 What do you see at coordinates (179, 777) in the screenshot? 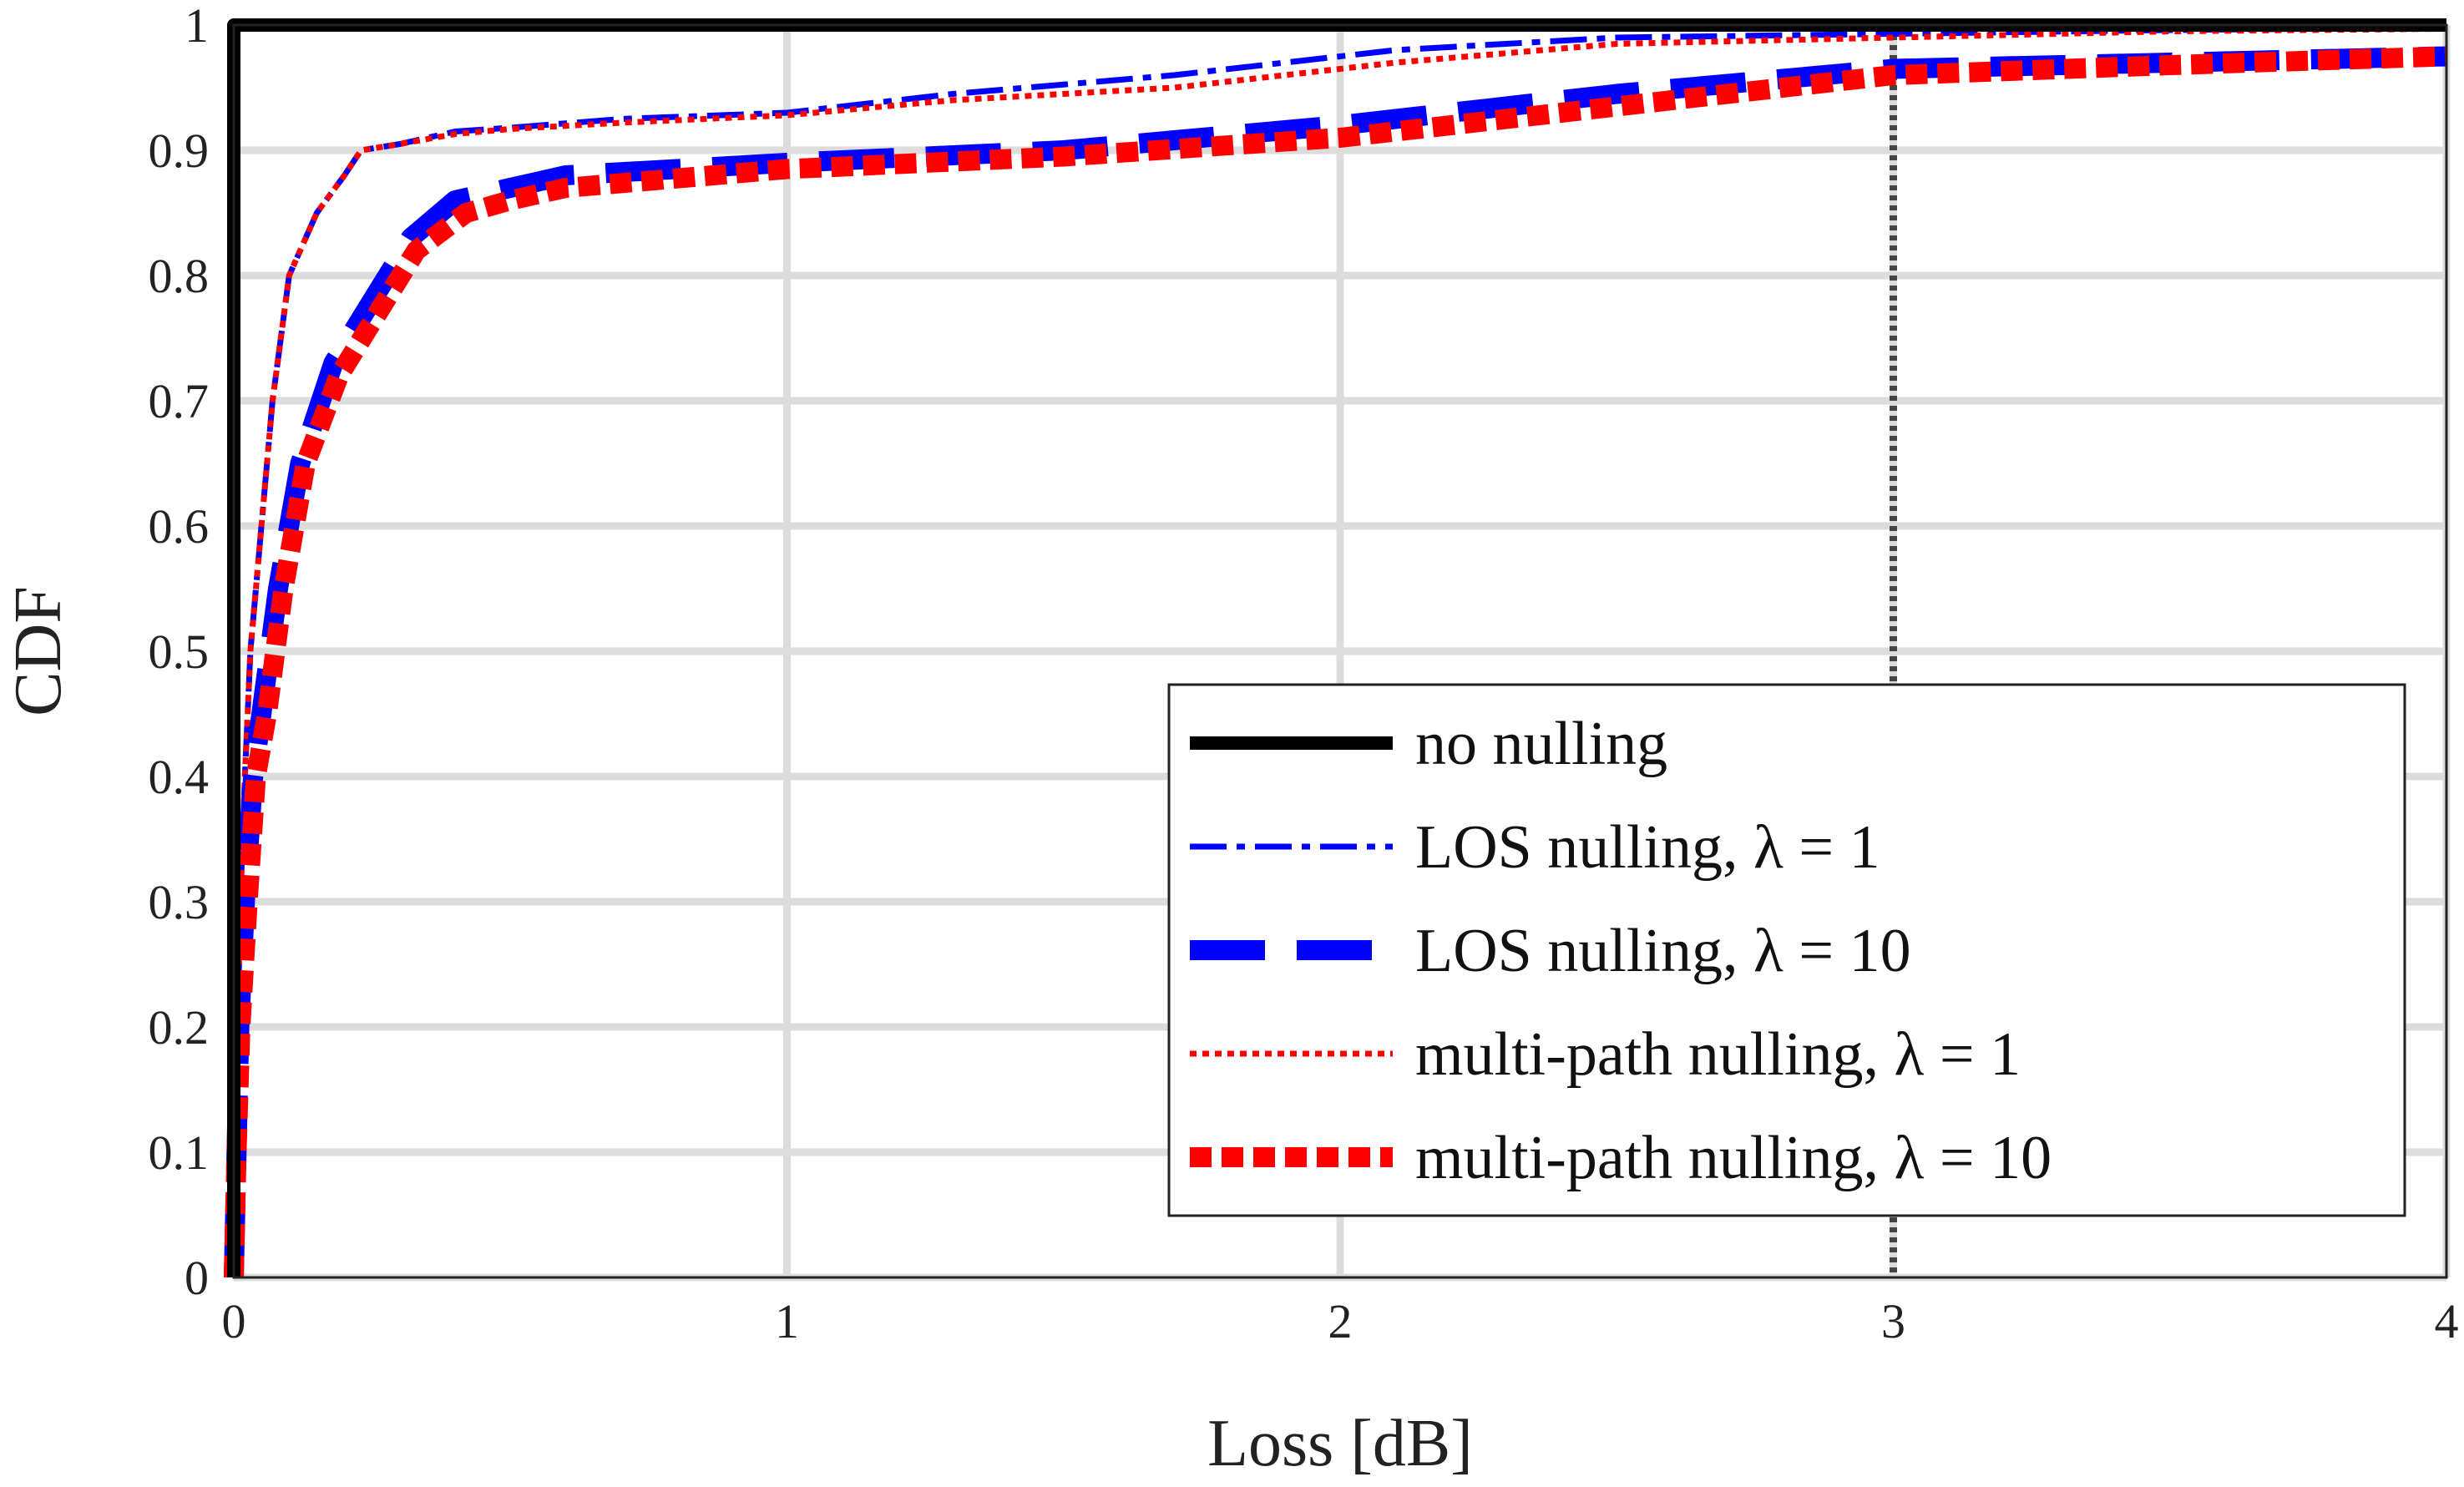
I see `y-tick-label: 0.4` at bounding box center [179, 777].